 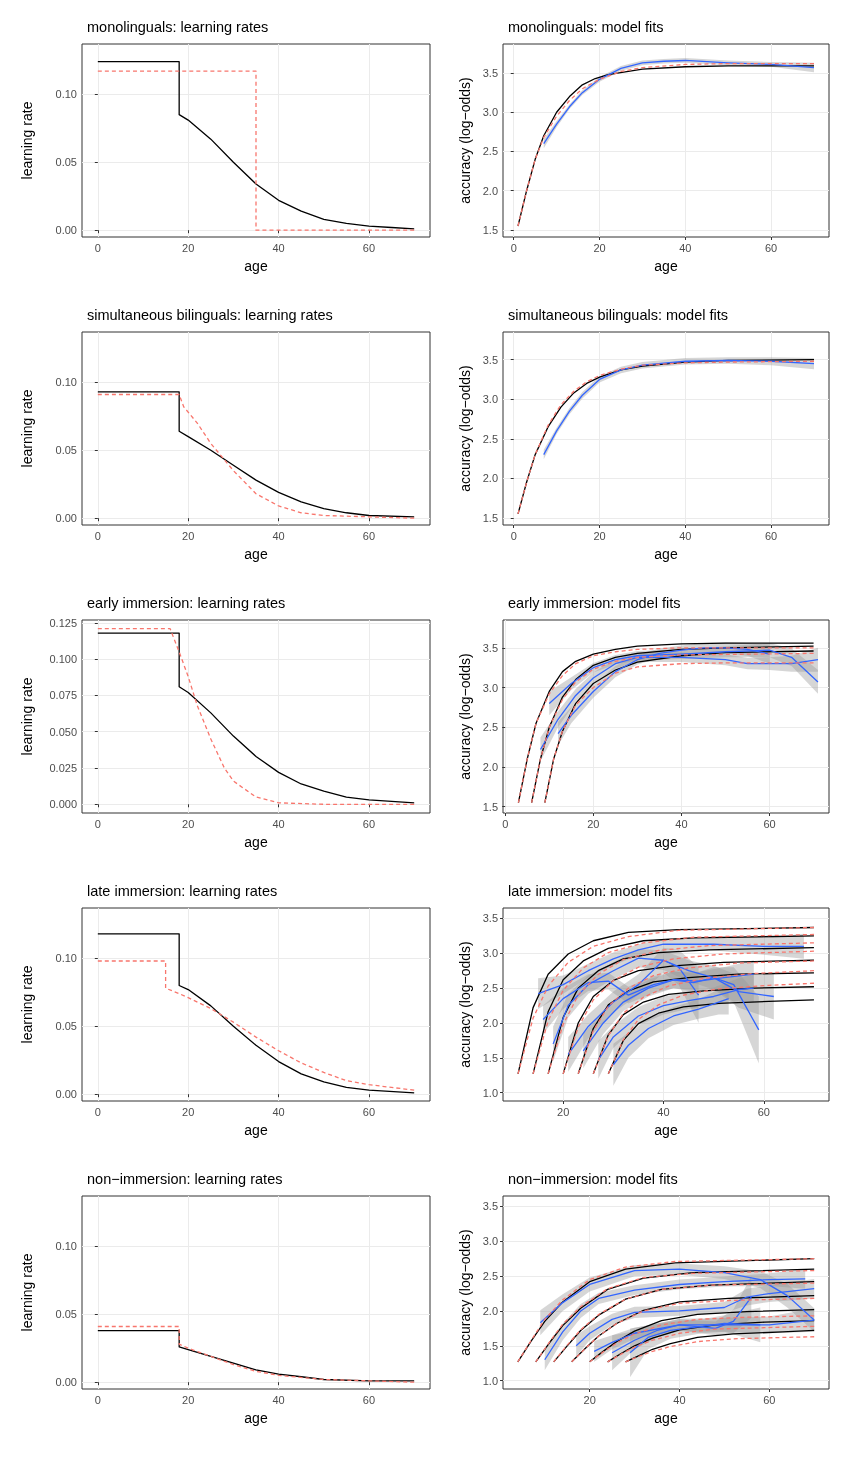 I want to click on y-tick-label: 0.025, so click(x=63, y=768).